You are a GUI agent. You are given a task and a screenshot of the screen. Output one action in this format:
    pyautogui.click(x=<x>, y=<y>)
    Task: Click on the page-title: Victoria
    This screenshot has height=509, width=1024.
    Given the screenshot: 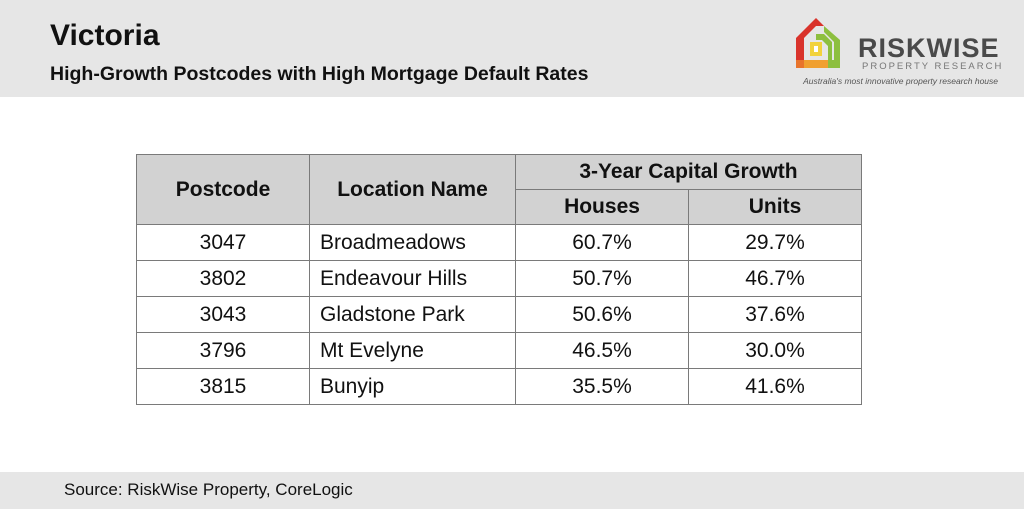 What is the action you would take?
    pyautogui.click(x=105, y=35)
    